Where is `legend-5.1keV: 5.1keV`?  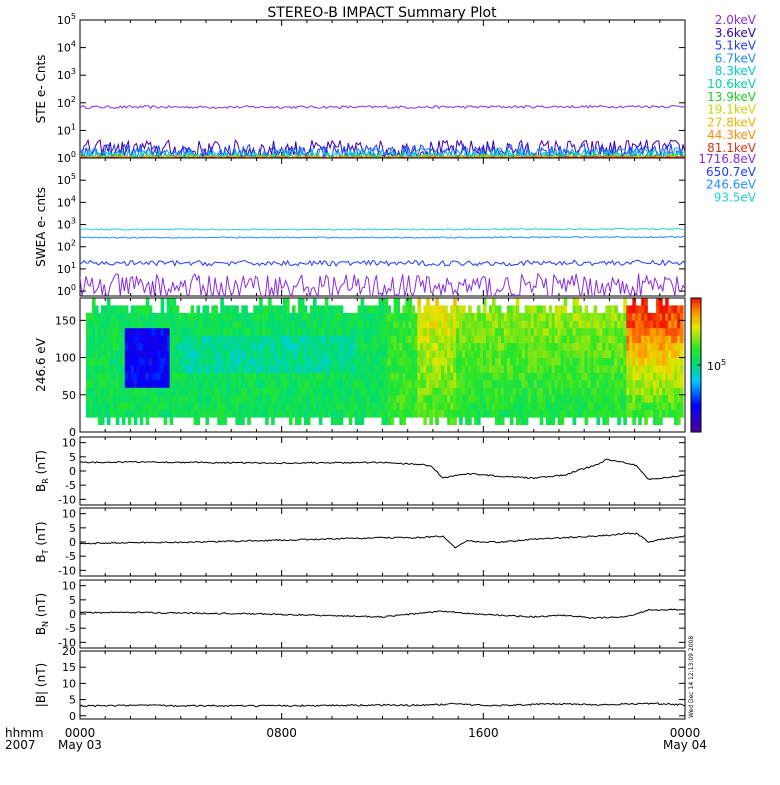
legend-5.1keV: 5.1keV is located at coordinates (736, 46).